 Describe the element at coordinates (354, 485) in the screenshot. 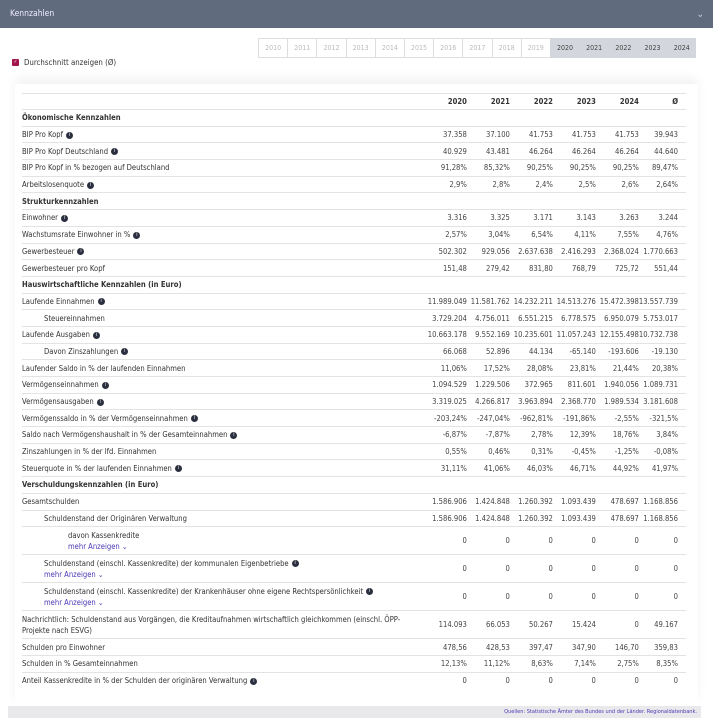

I see `section-row: Verschuldungskennzahlen (in Euro)` at that location.